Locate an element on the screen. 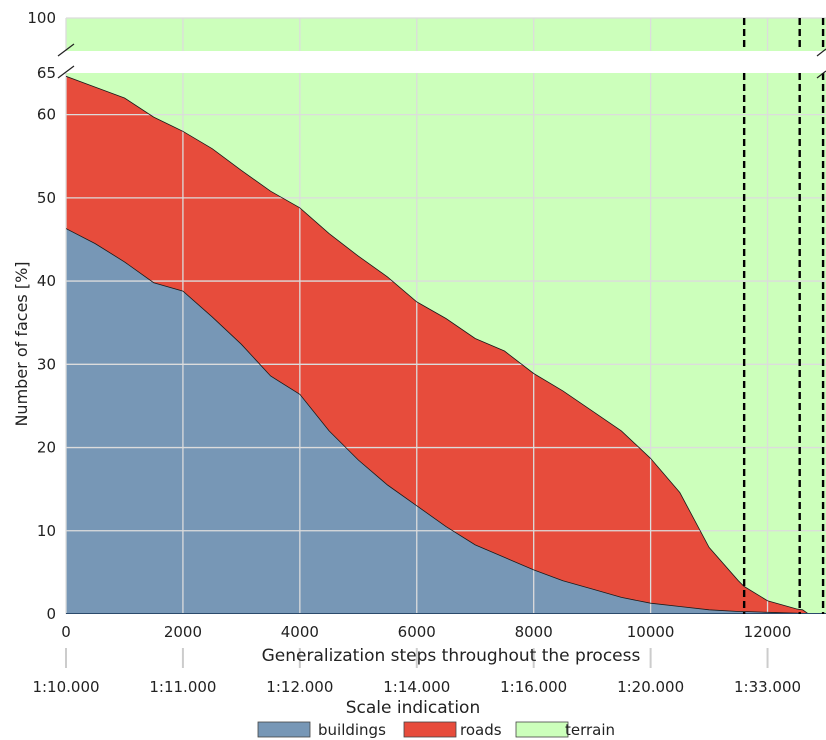 The height and width of the screenshot is (740, 826). vertical-markers is located at coordinates (783, 343).